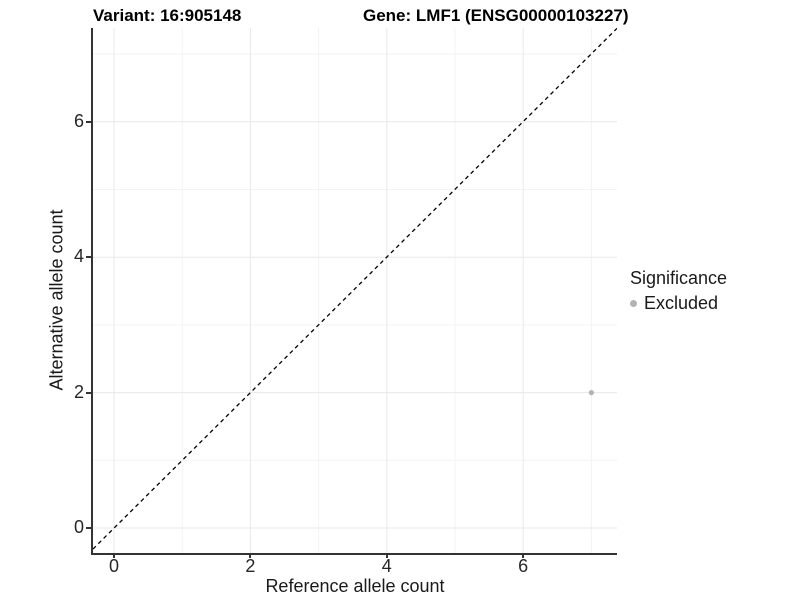 The width and height of the screenshot is (800, 600). What do you see at coordinates (523, 566) in the screenshot?
I see `x-tick-label: 6` at bounding box center [523, 566].